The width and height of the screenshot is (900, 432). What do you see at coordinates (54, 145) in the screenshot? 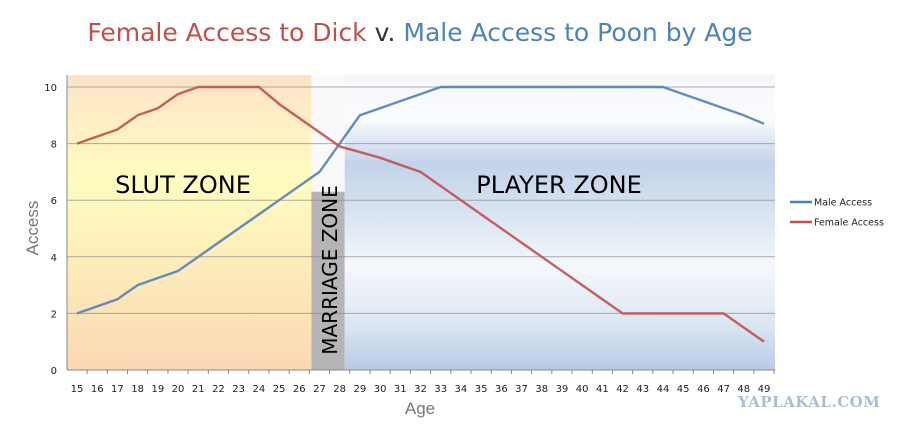
I see `y-tick-label: 8` at bounding box center [54, 145].